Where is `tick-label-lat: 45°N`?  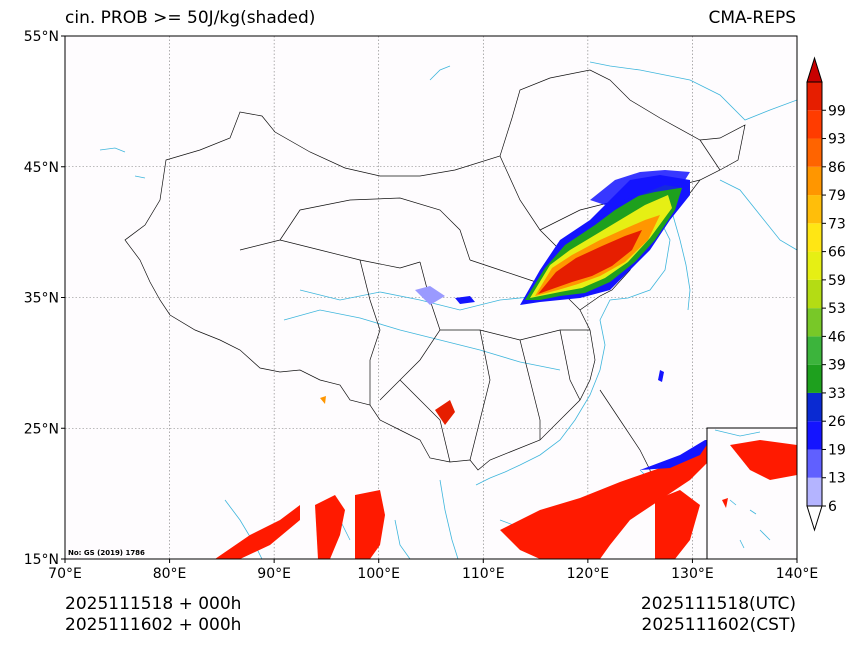
tick-label-lat: 45°N is located at coordinates (41, 168).